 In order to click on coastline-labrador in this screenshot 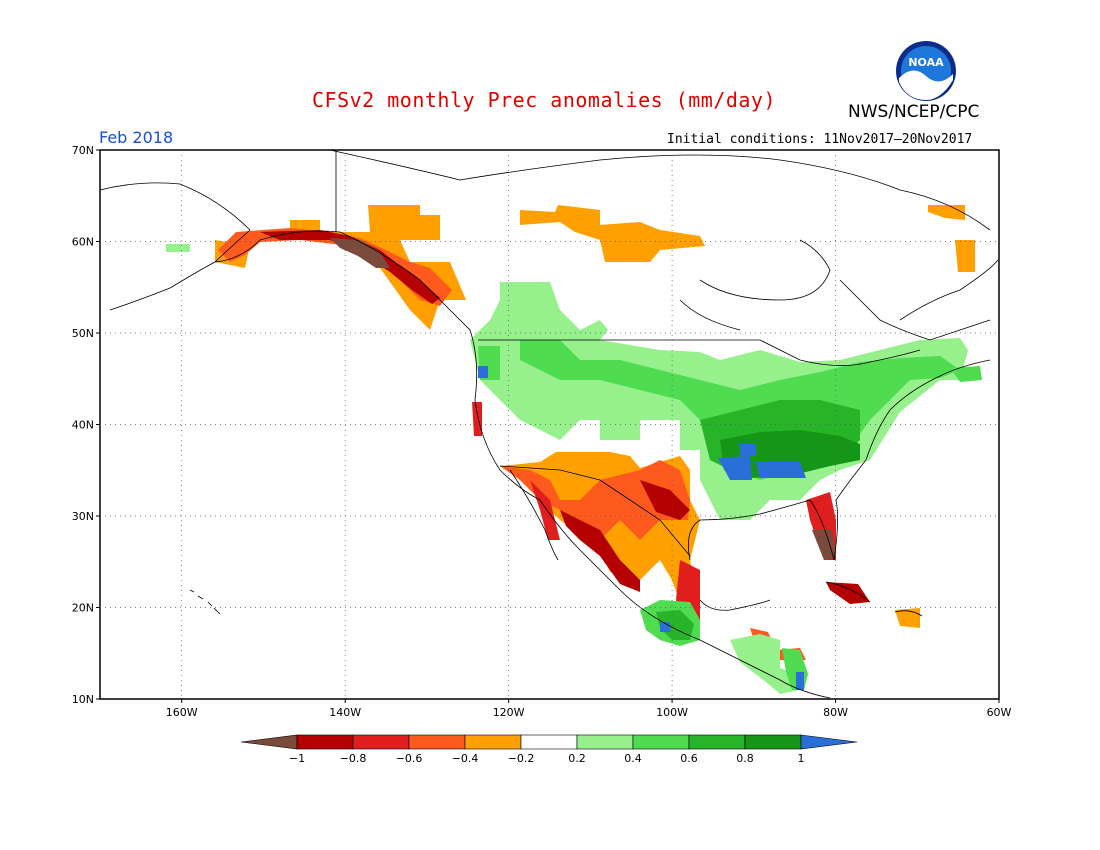, I will do `click(919, 300)`.